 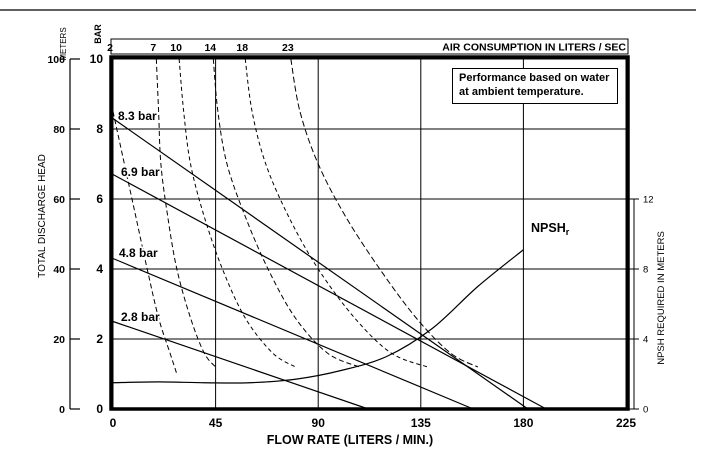 What do you see at coordinates (59, 340) in the screenshot?
I see `meters-tick-label: 20` at bounding box center [59, 340].